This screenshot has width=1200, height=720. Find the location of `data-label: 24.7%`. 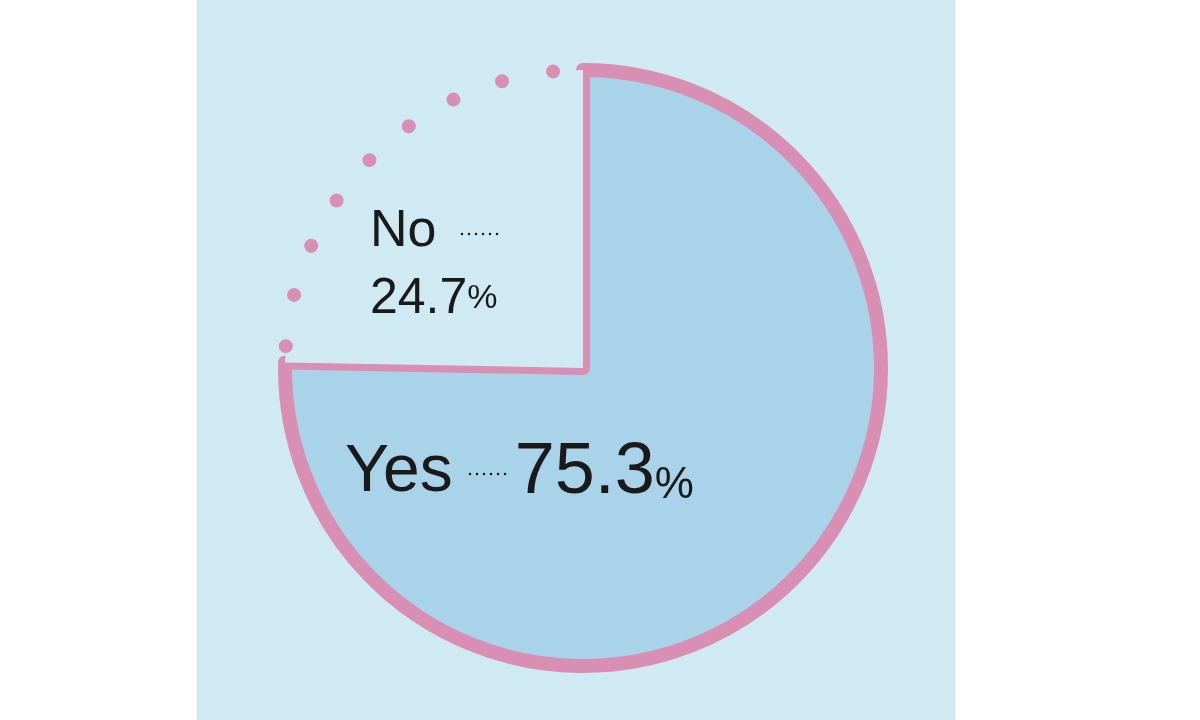

data-label: 24.7% is located at coordinates (434, 296).